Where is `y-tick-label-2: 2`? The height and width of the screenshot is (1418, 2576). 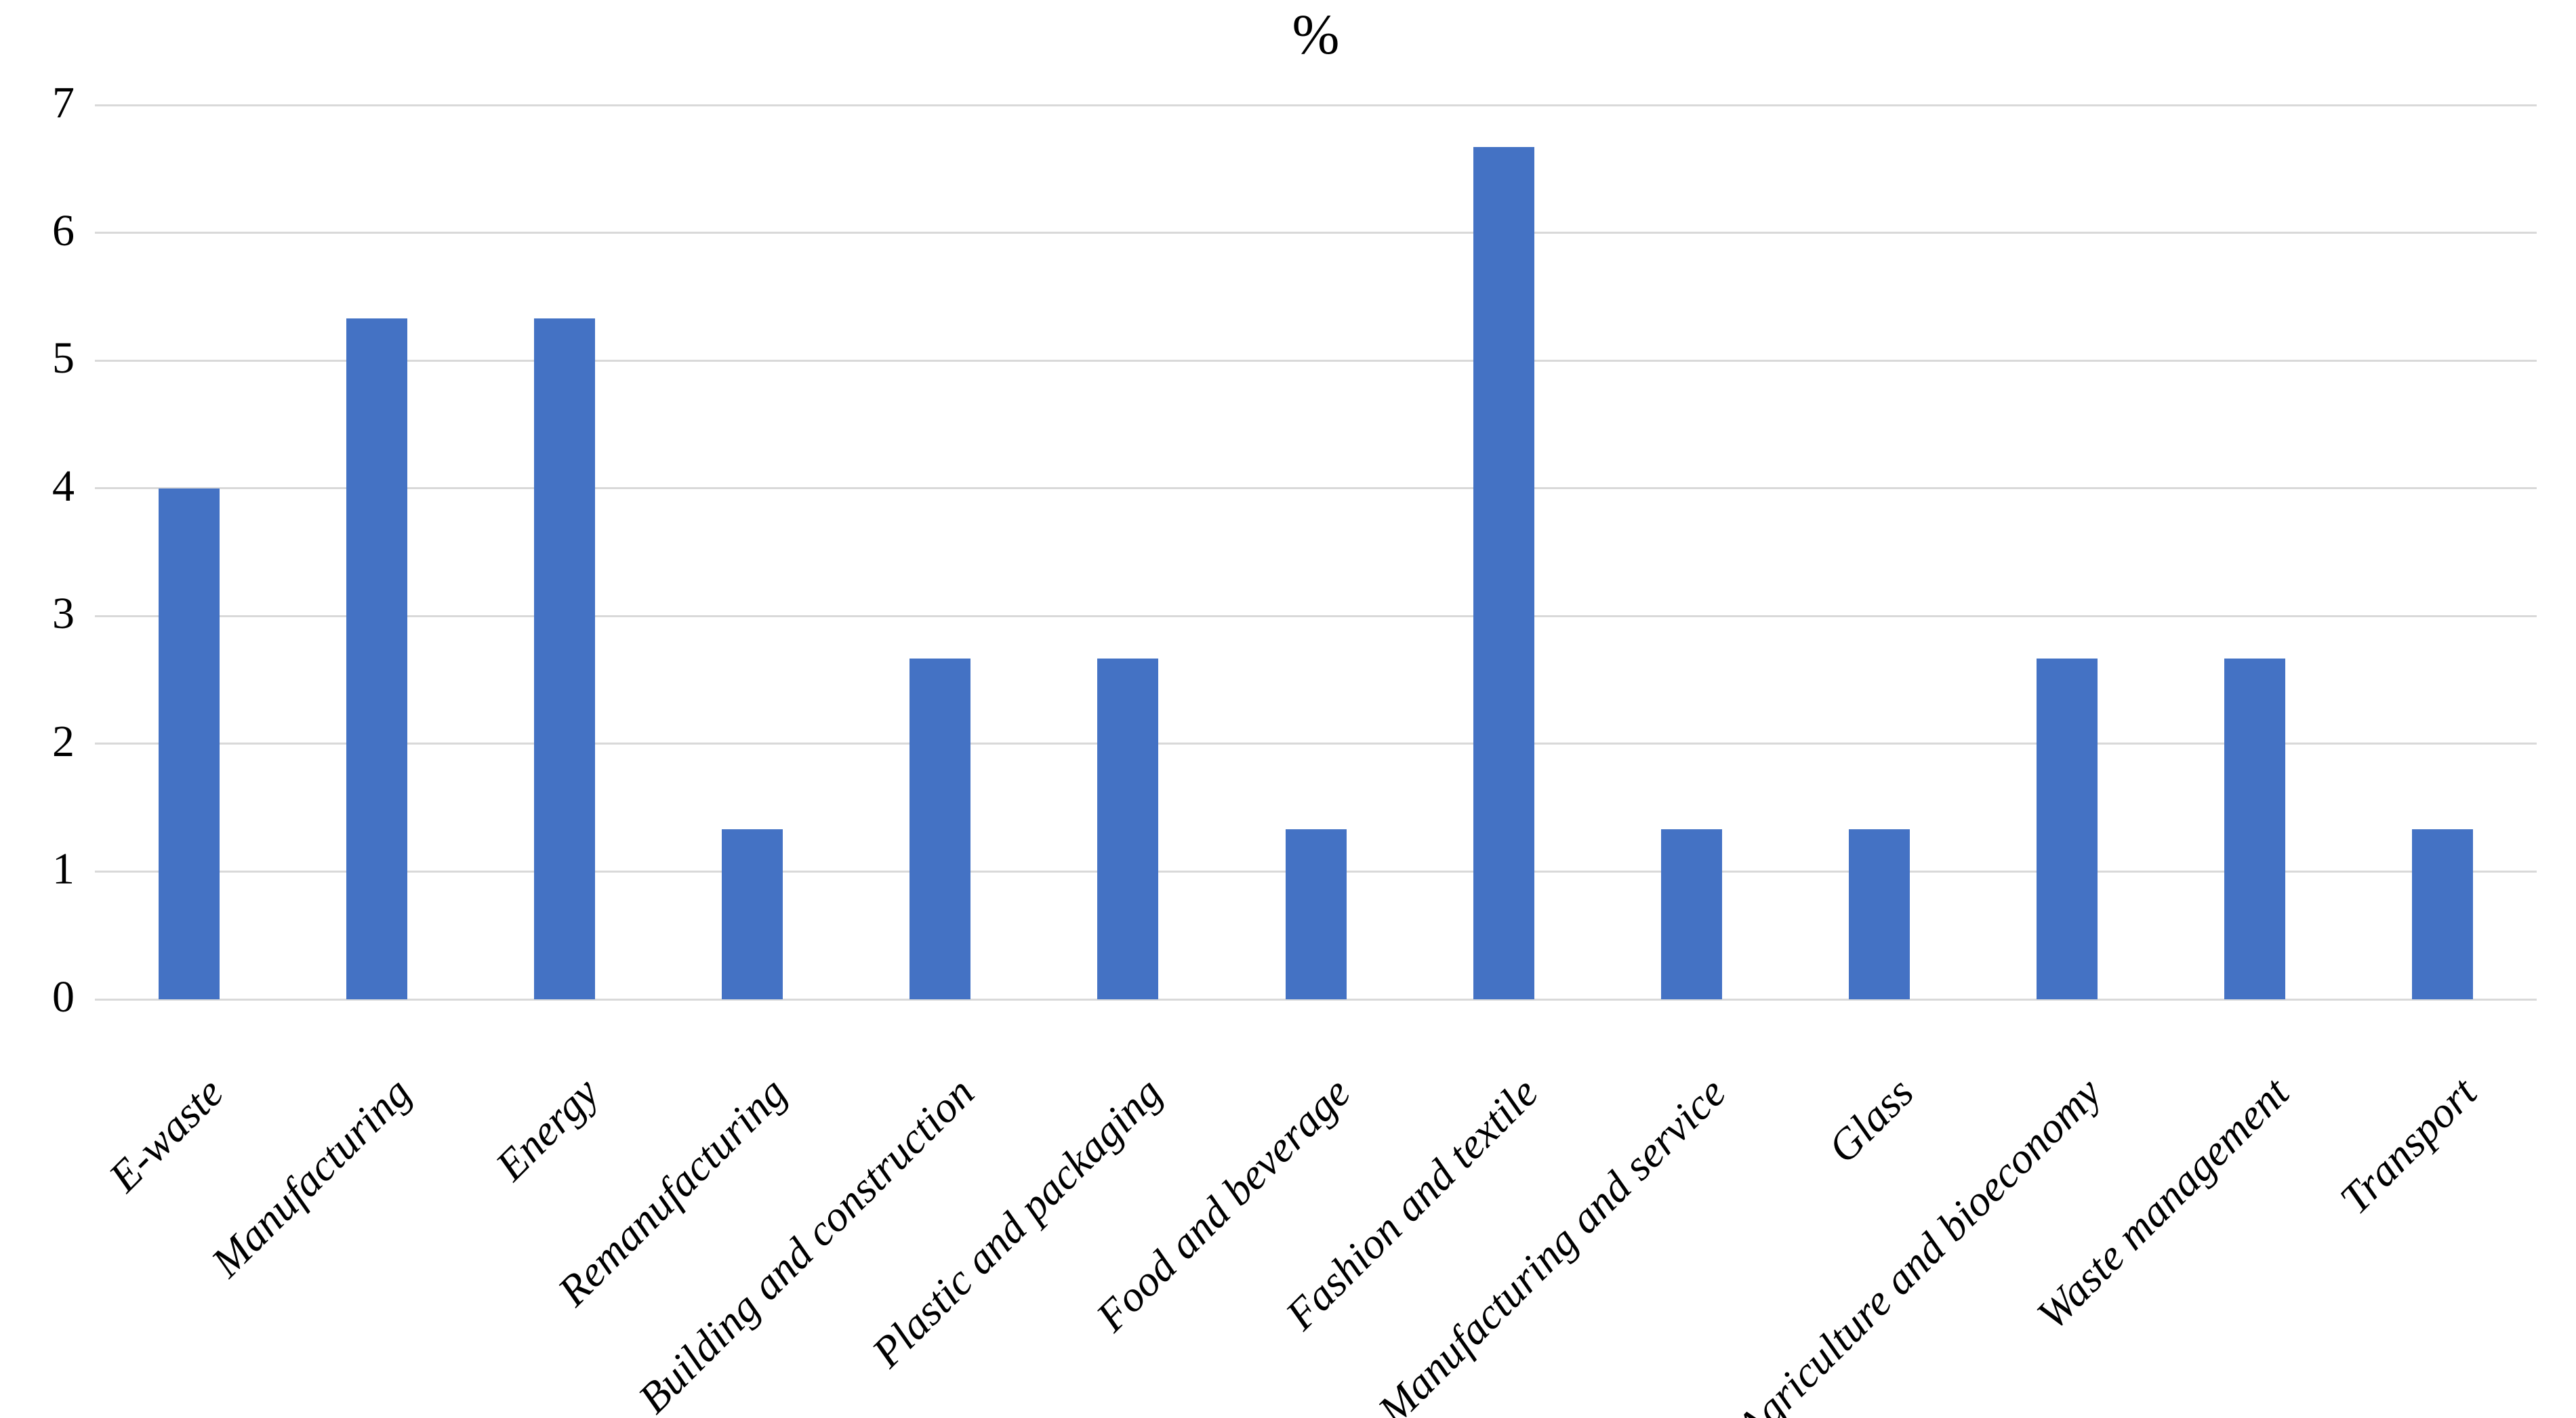
y-tick-label-2: 2 is located at coordinates (64, 741).